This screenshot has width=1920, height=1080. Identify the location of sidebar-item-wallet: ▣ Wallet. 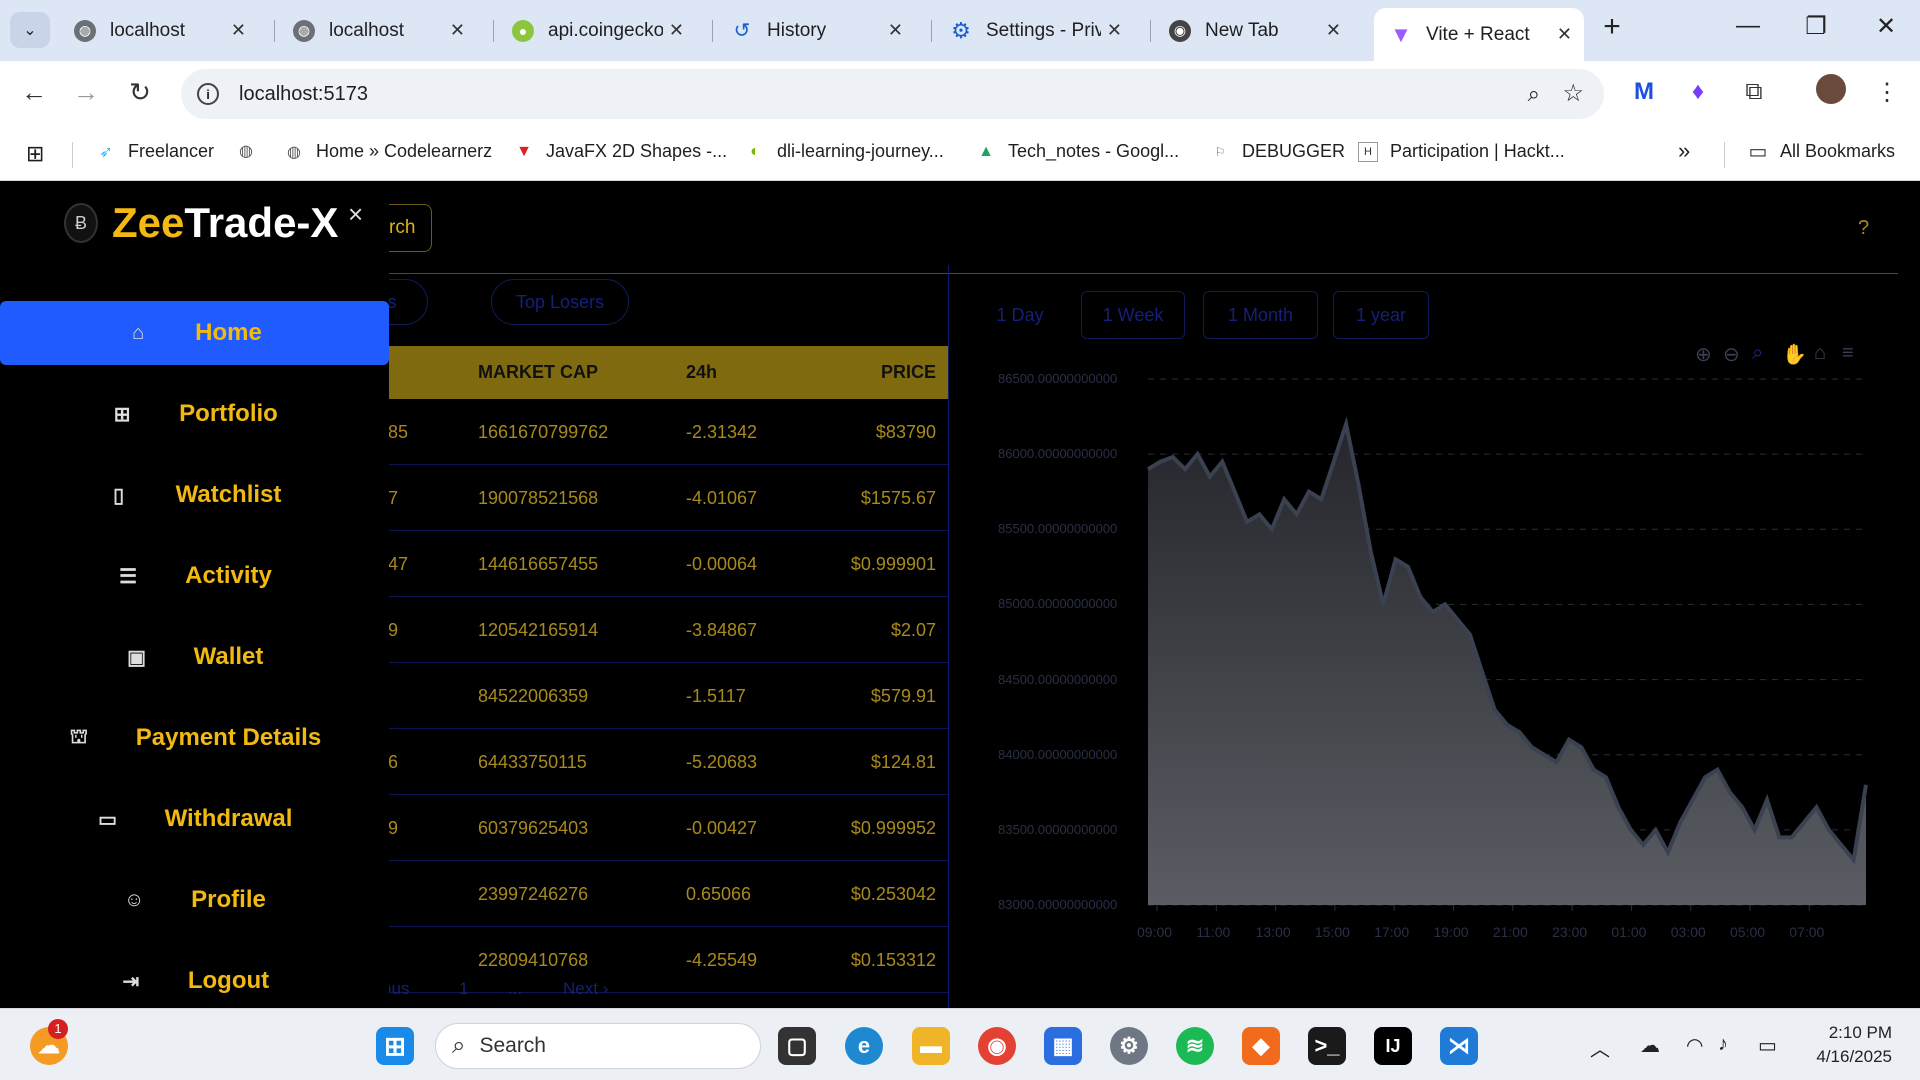
(194, 657).